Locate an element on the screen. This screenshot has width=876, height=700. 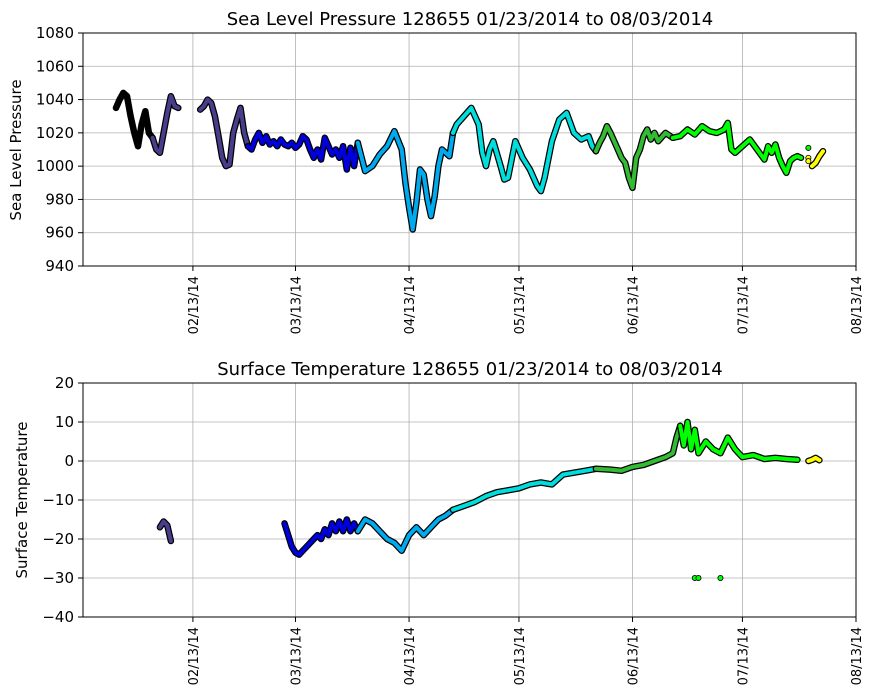
temperature-x-tick-label: 02/13/14 is located at coordinates (194, 656).